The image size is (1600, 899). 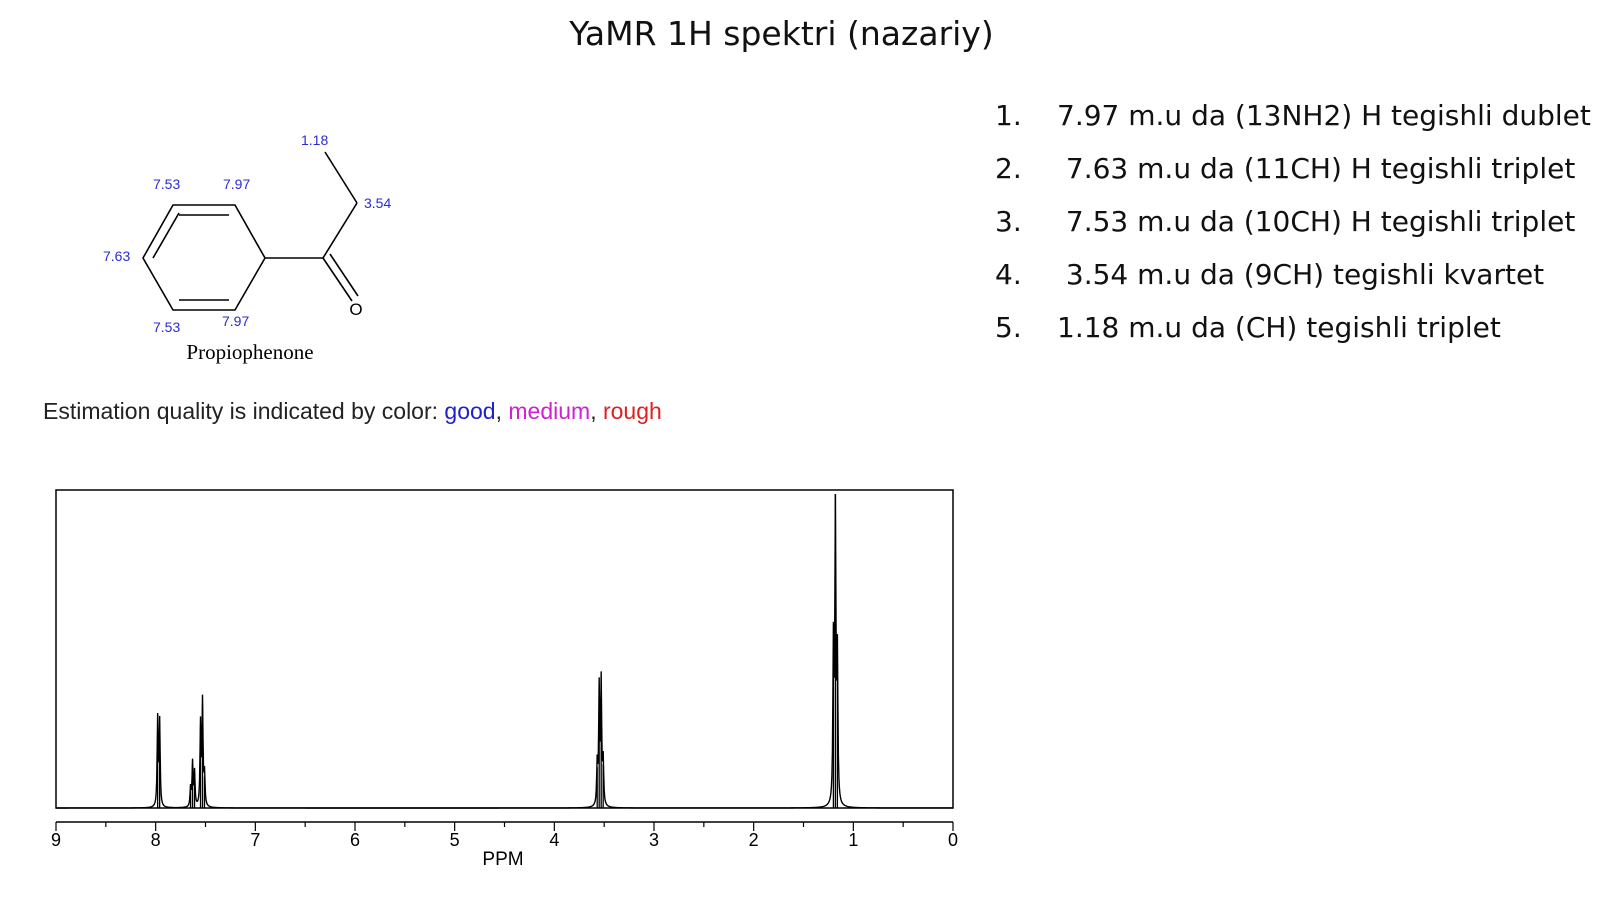 I want to click on shift-labels: 1.18 3.54 7.97 7.53 7.63 7.53 7.97, so click(x=247, y=233).